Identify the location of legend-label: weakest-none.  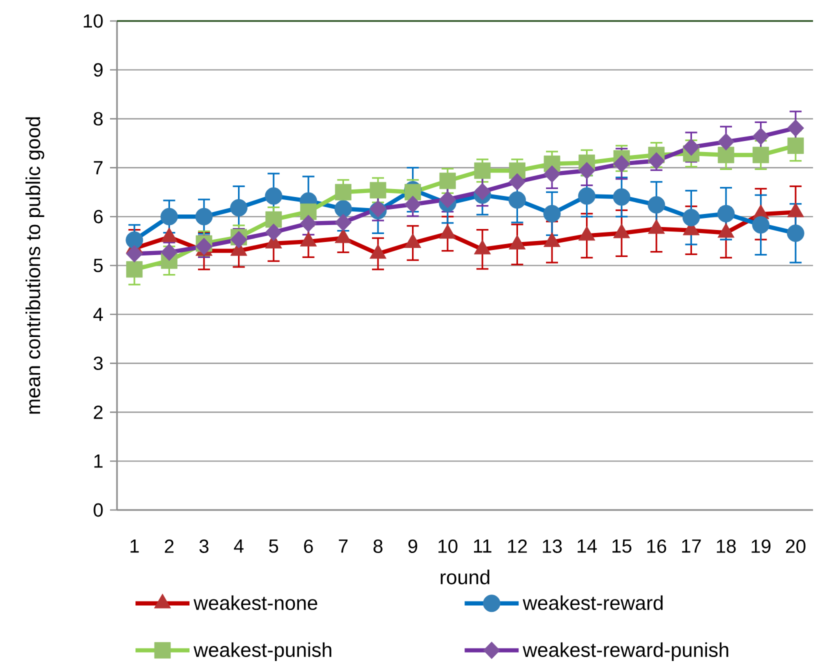
(256, 602).